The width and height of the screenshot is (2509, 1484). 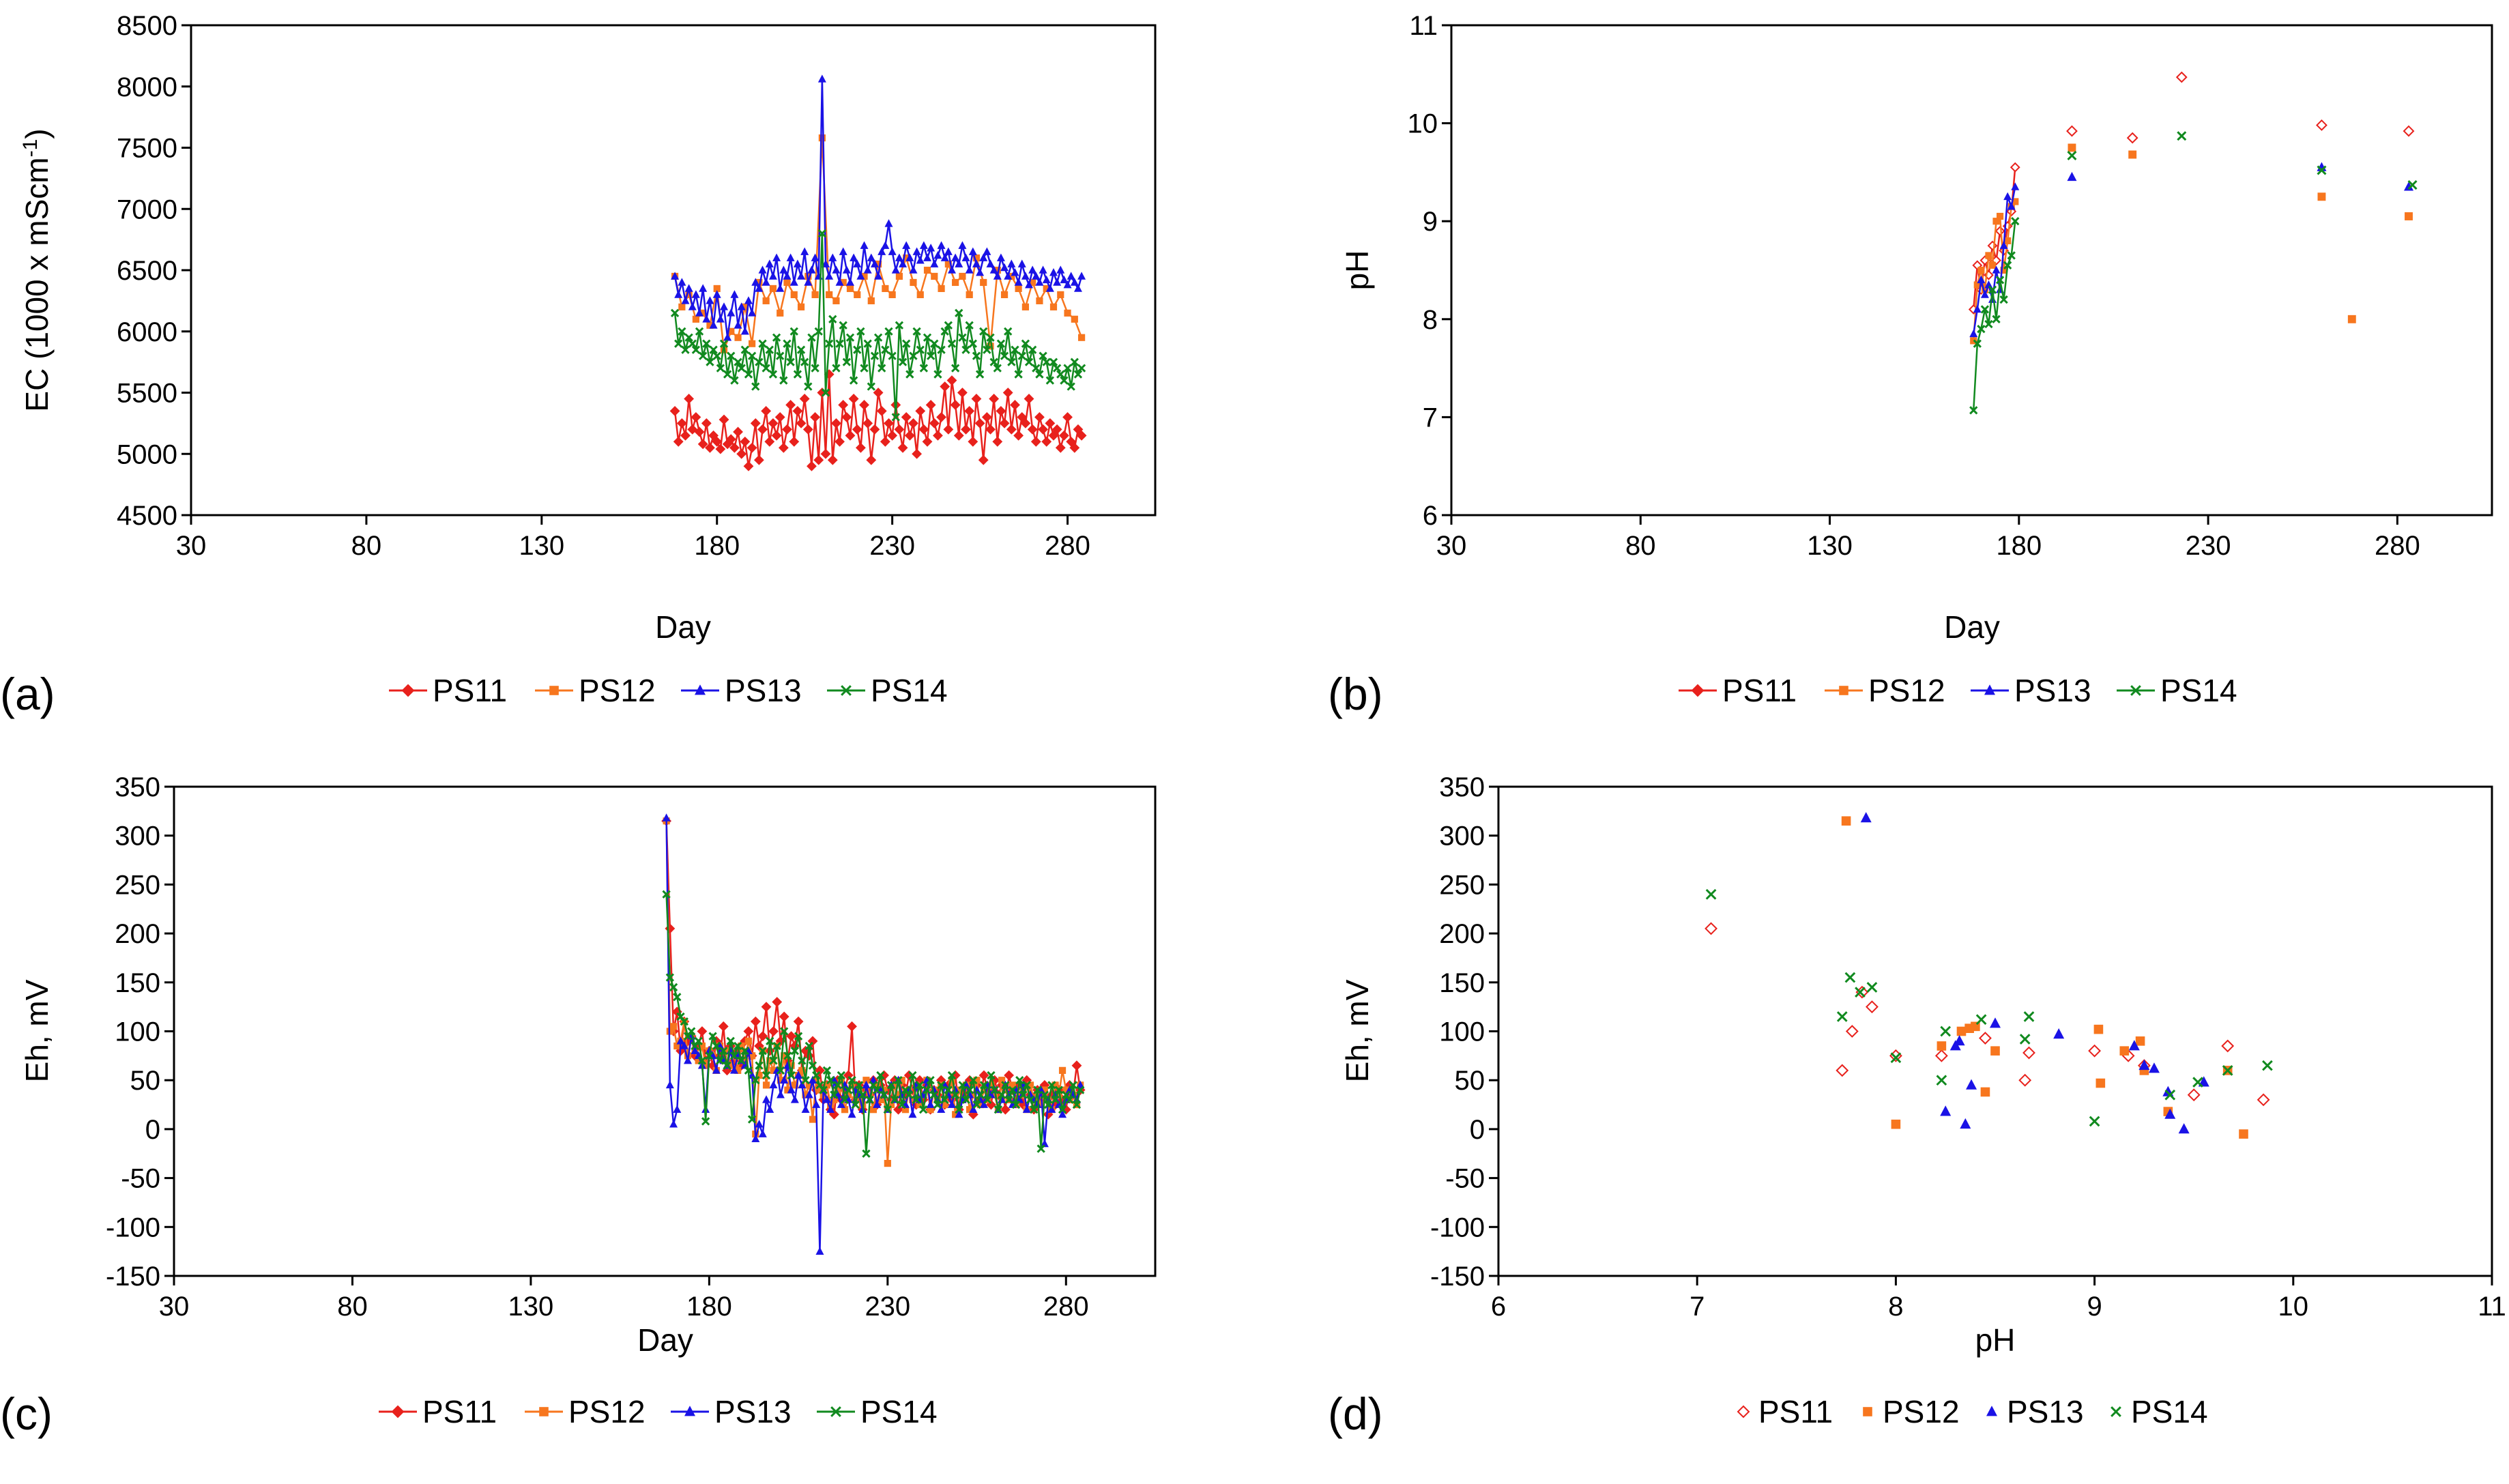 What do you see at coordinates (147, 209) in the screenshot?
I see `y-tick-label: 7000` at bounding box center [147, 209].